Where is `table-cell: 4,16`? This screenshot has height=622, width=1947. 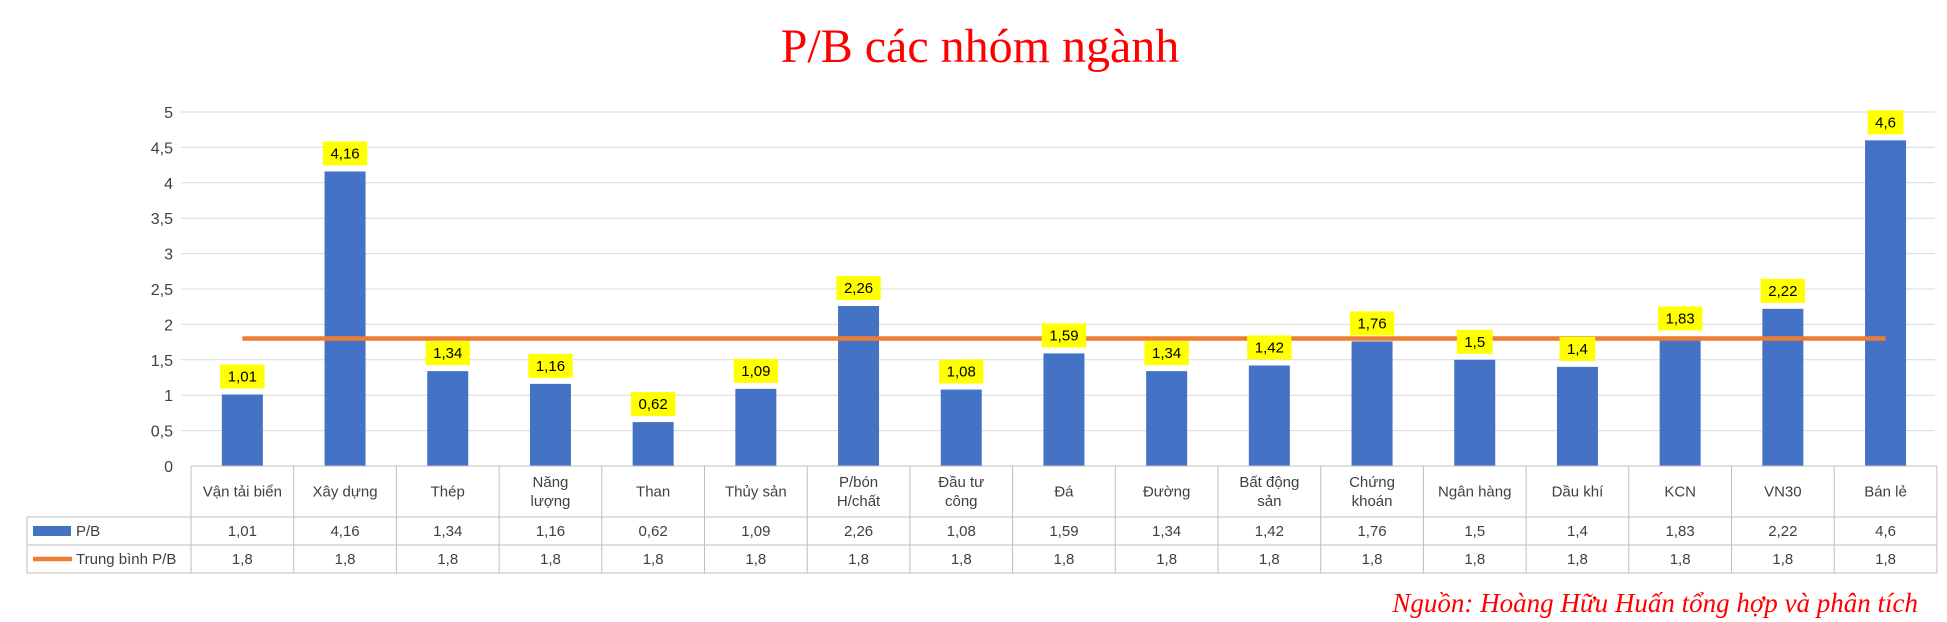
table-cell: 4,16 is located at coordinates (344, 531).